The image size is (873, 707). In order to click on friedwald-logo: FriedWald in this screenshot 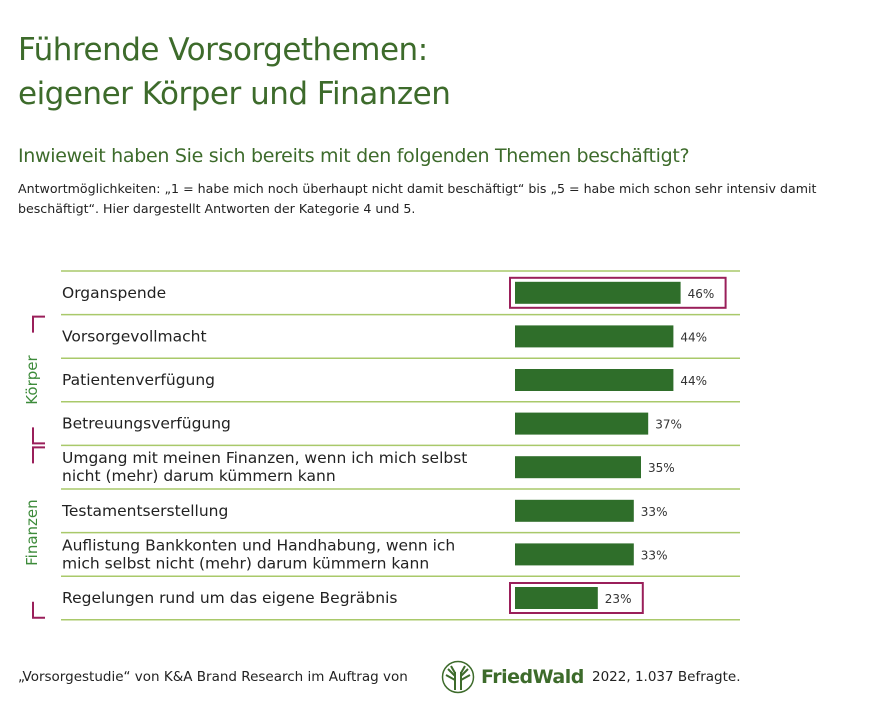, I will do `click(512, 677)`.